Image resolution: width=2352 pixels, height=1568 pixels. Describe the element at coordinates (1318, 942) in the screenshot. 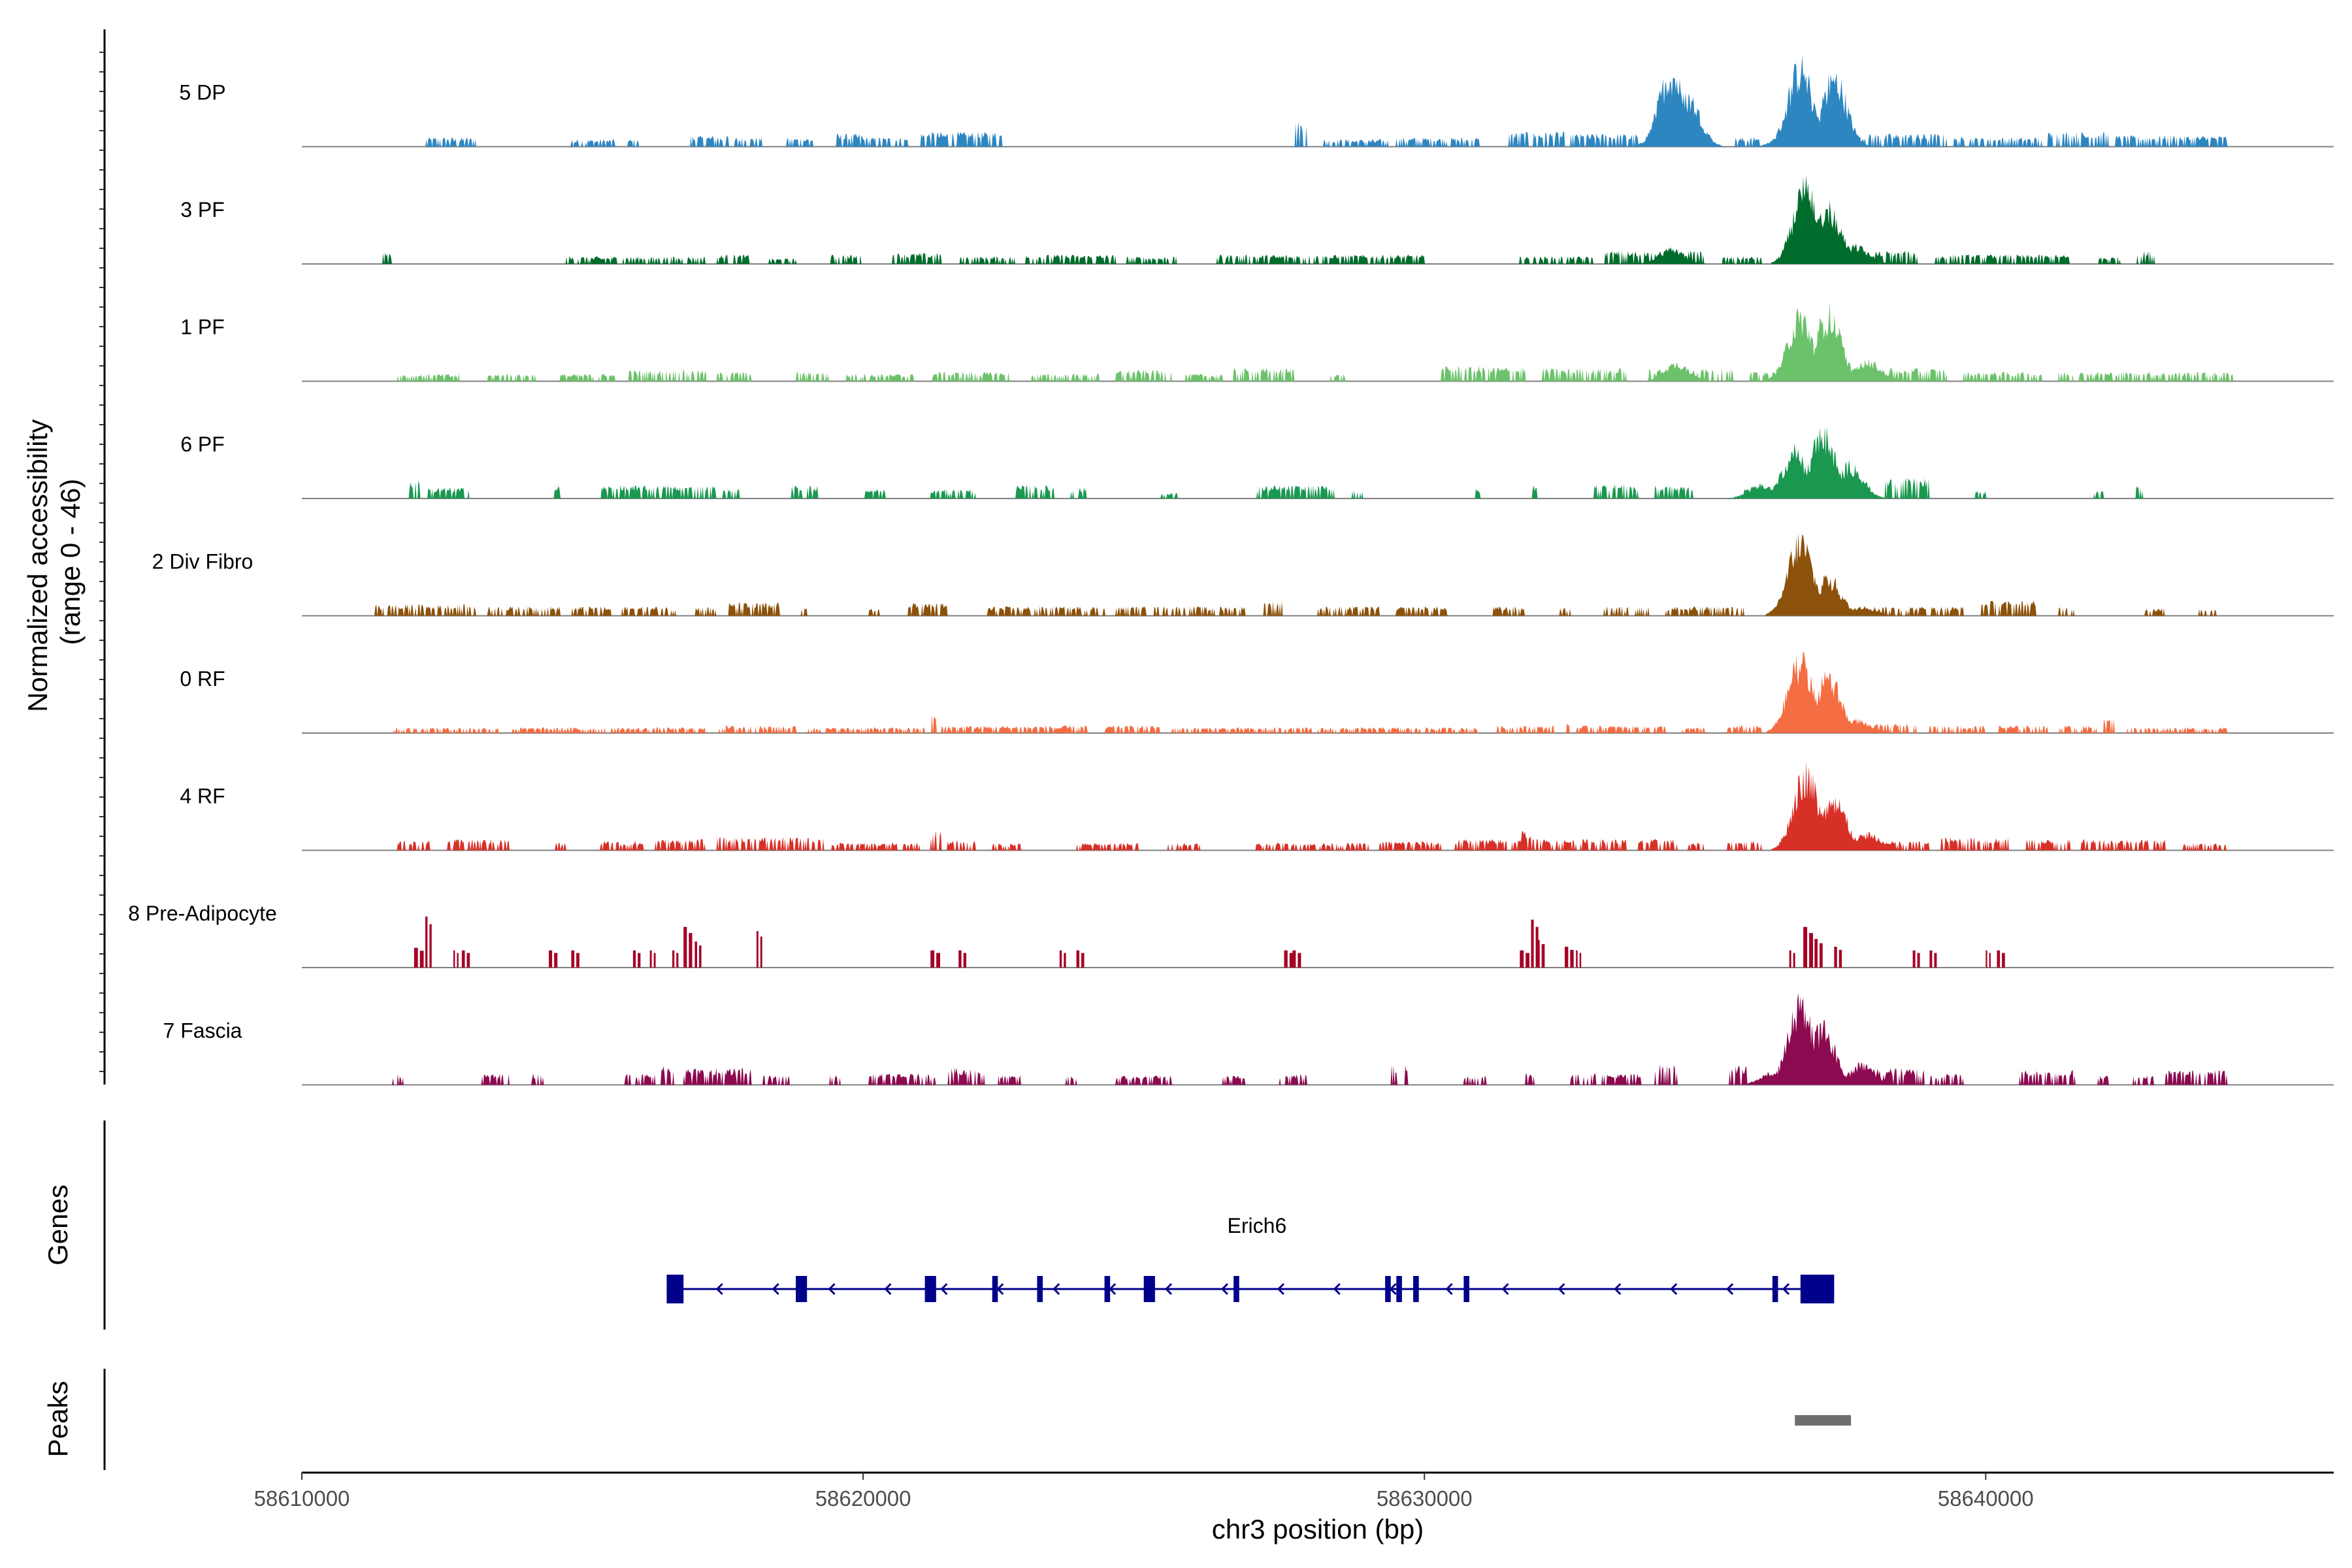

I see `track-8-pre-adipocyte` at that location.